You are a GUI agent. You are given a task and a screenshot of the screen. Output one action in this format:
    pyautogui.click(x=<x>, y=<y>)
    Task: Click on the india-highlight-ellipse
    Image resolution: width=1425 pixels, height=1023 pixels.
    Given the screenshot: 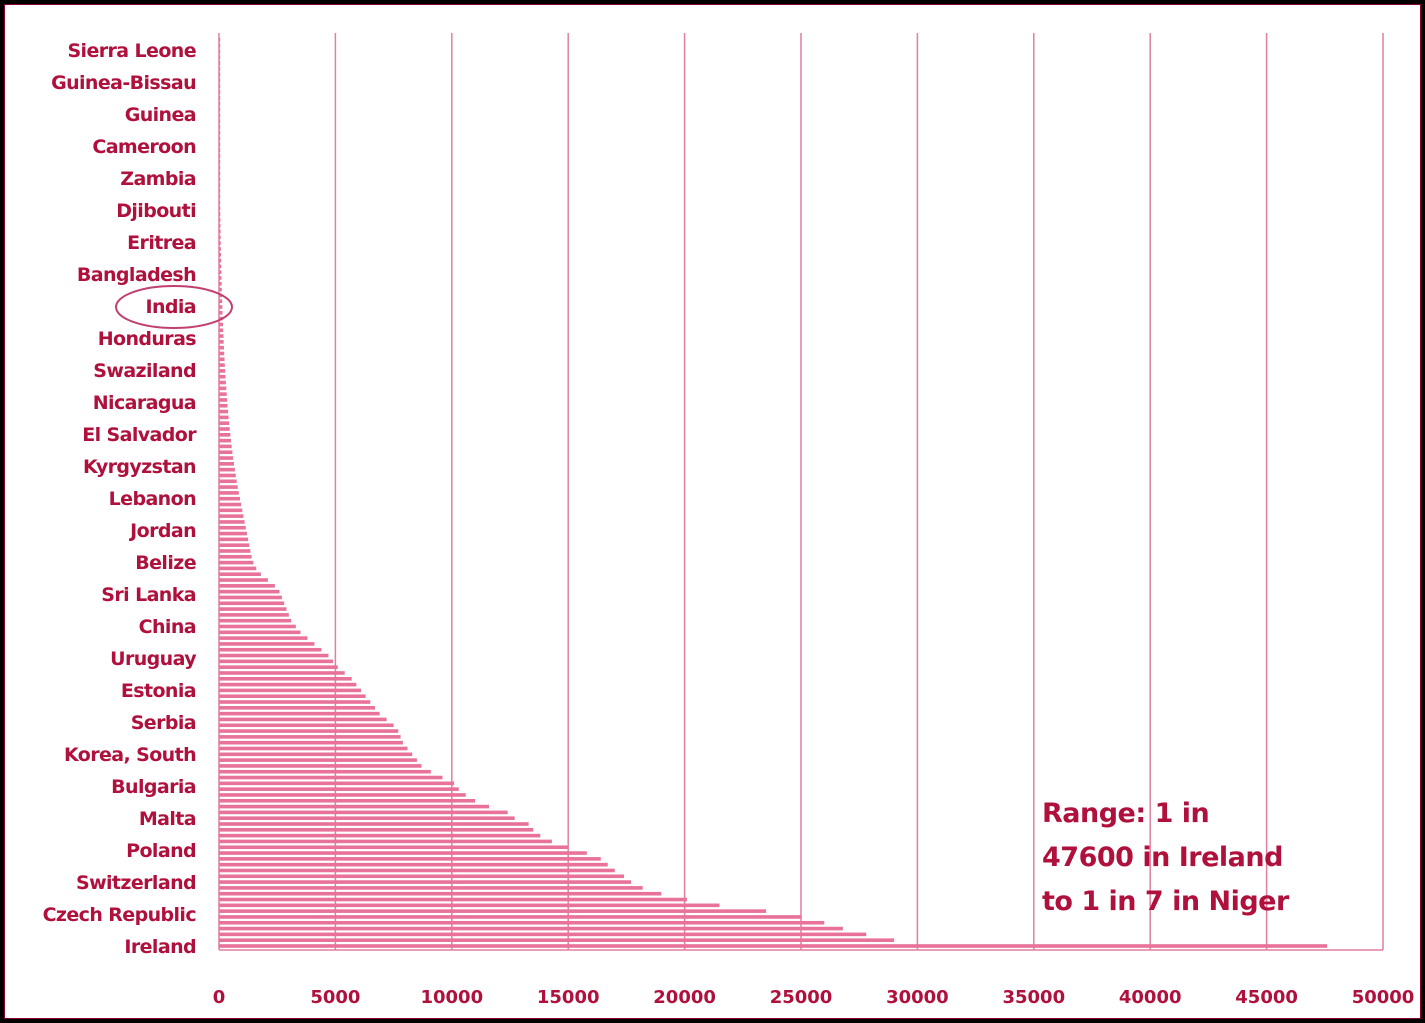 What is the action you would take?
    pyautogui.click(x=174, y=307)
    